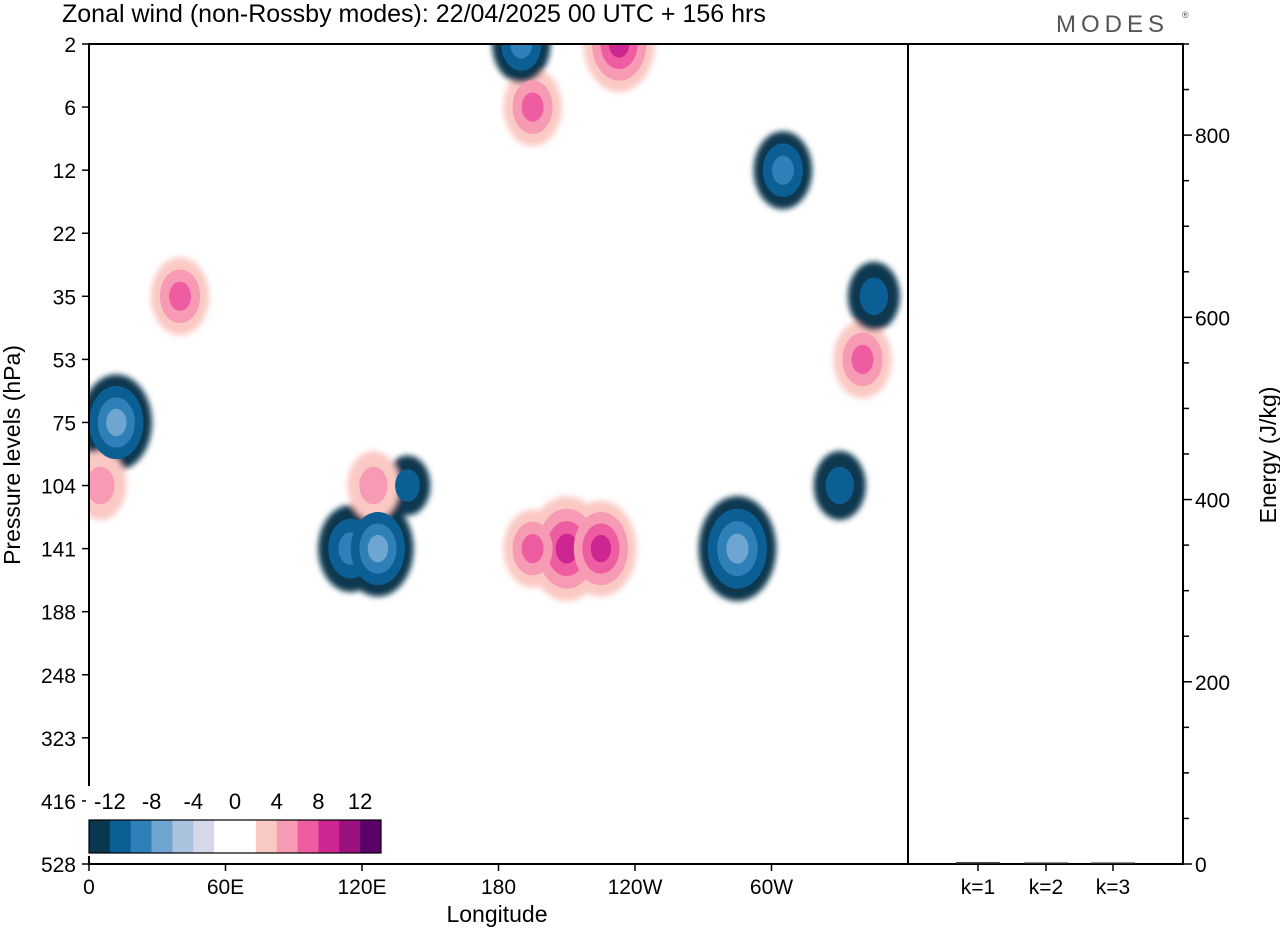 This screenshot has height=930, width=1280. I want to click on colorbar: -12 -8 -4 0 4 8 12, so click(235, 821).